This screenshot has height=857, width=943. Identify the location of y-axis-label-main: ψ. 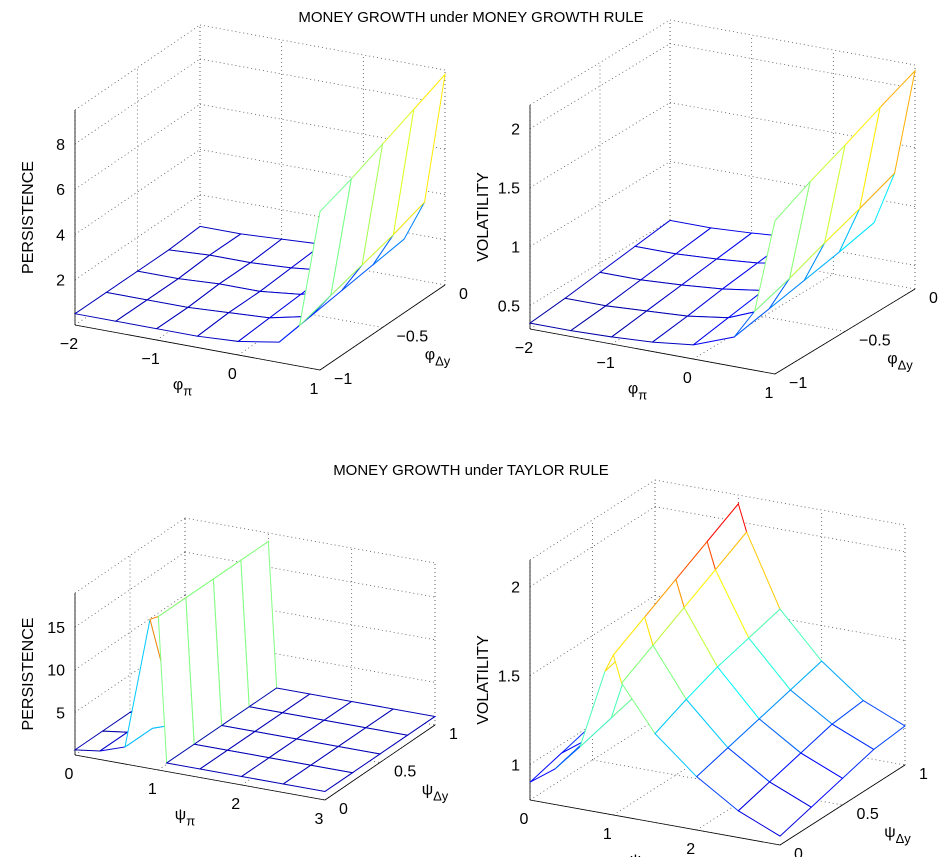
(427, 790).